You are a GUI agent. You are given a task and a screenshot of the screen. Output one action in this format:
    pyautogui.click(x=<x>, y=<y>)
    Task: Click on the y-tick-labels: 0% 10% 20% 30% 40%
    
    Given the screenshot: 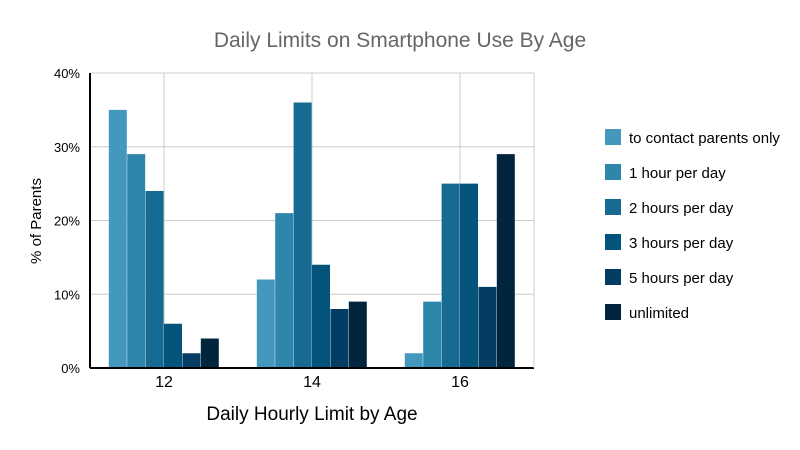 What is the action you would take?
    pyautogui.click(x=67, y=221)
    